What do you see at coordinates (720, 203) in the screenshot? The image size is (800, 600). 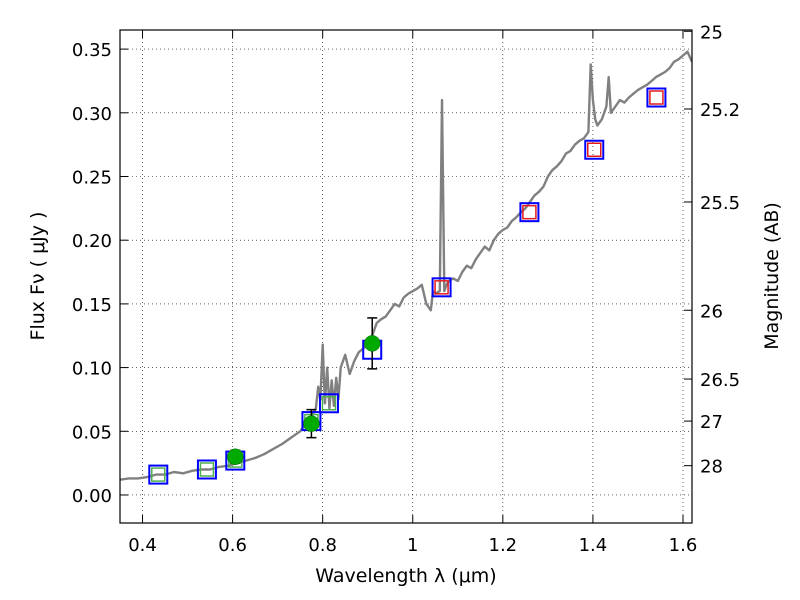 I see `right-tick-label: 25.5` at bounding box center [720, 203].